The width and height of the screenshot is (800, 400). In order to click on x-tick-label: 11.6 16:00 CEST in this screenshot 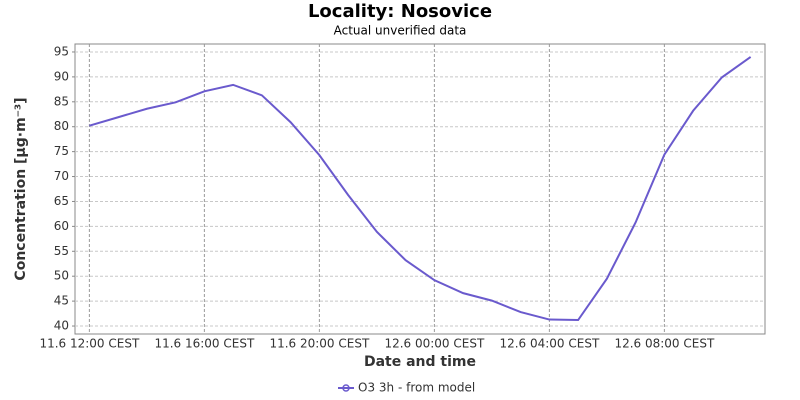, I will do `click(204, 344)`.